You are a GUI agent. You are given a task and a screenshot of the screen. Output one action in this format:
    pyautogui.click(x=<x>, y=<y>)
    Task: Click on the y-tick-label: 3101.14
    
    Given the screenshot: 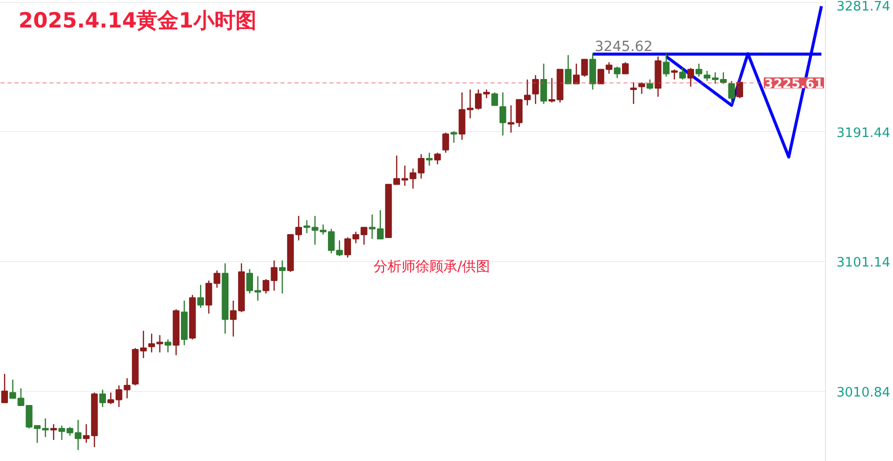 What is the action you would take?
    pyautogui.click(x=863, y=263)
    